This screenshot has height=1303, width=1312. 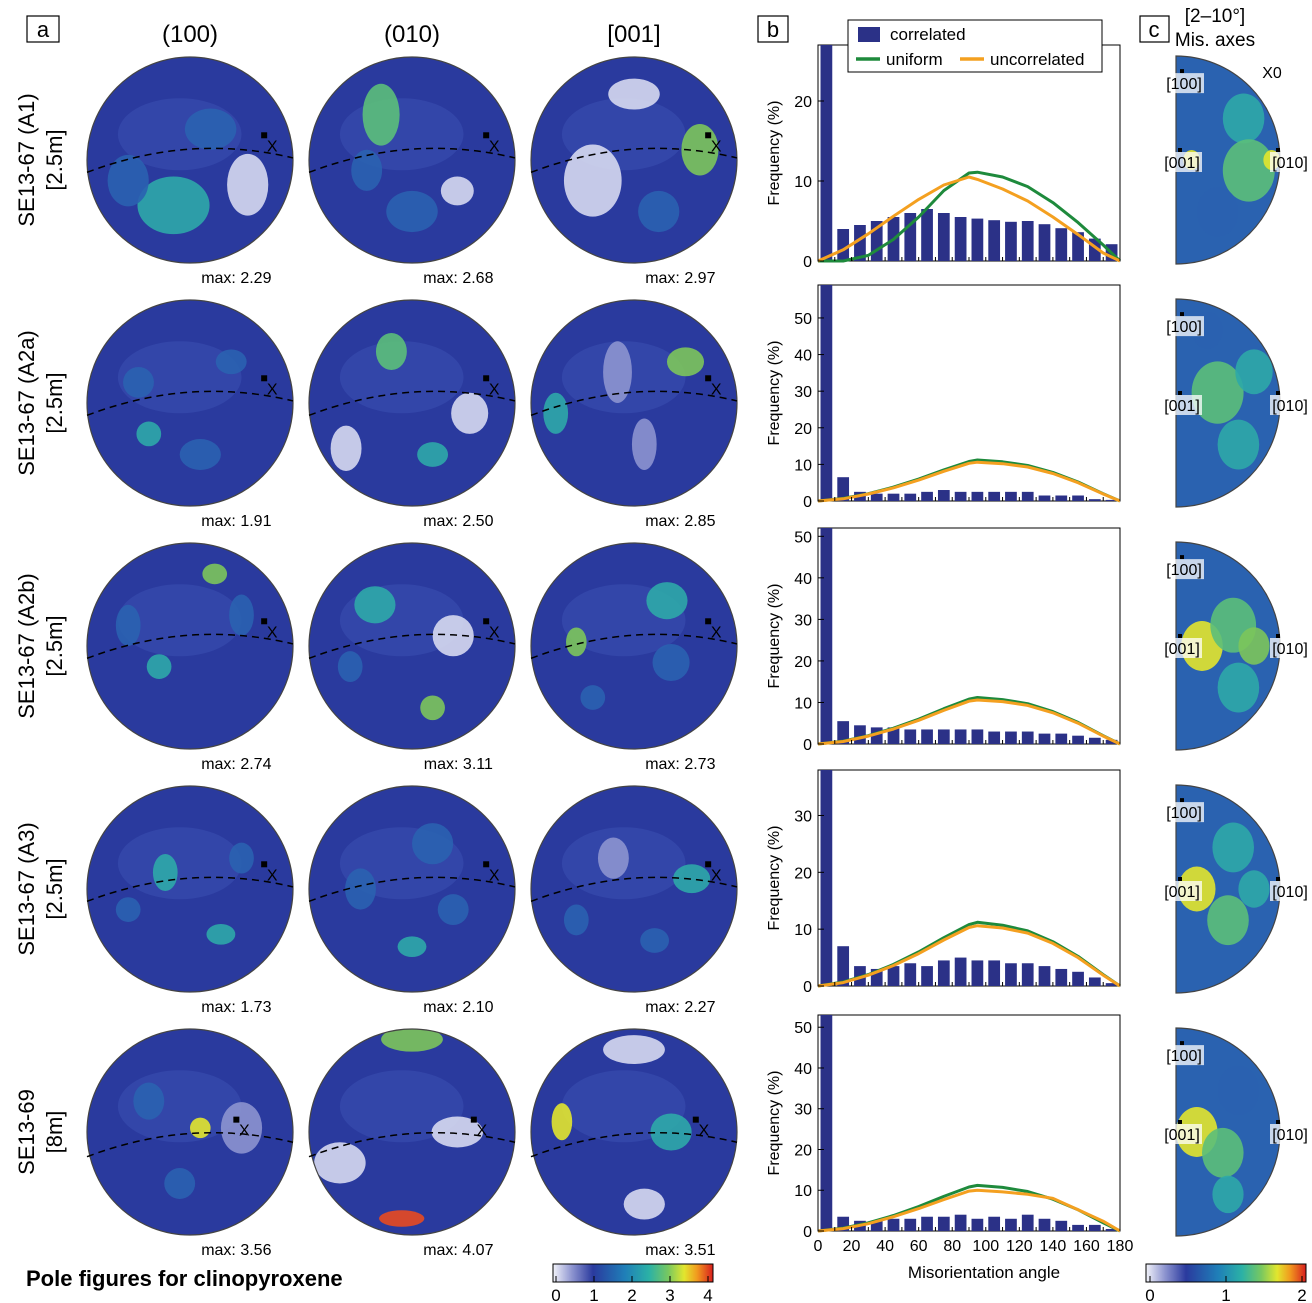 I want to click on mis-axes-plot-2: [100] [001] [010], so click(x=1236, y=403).